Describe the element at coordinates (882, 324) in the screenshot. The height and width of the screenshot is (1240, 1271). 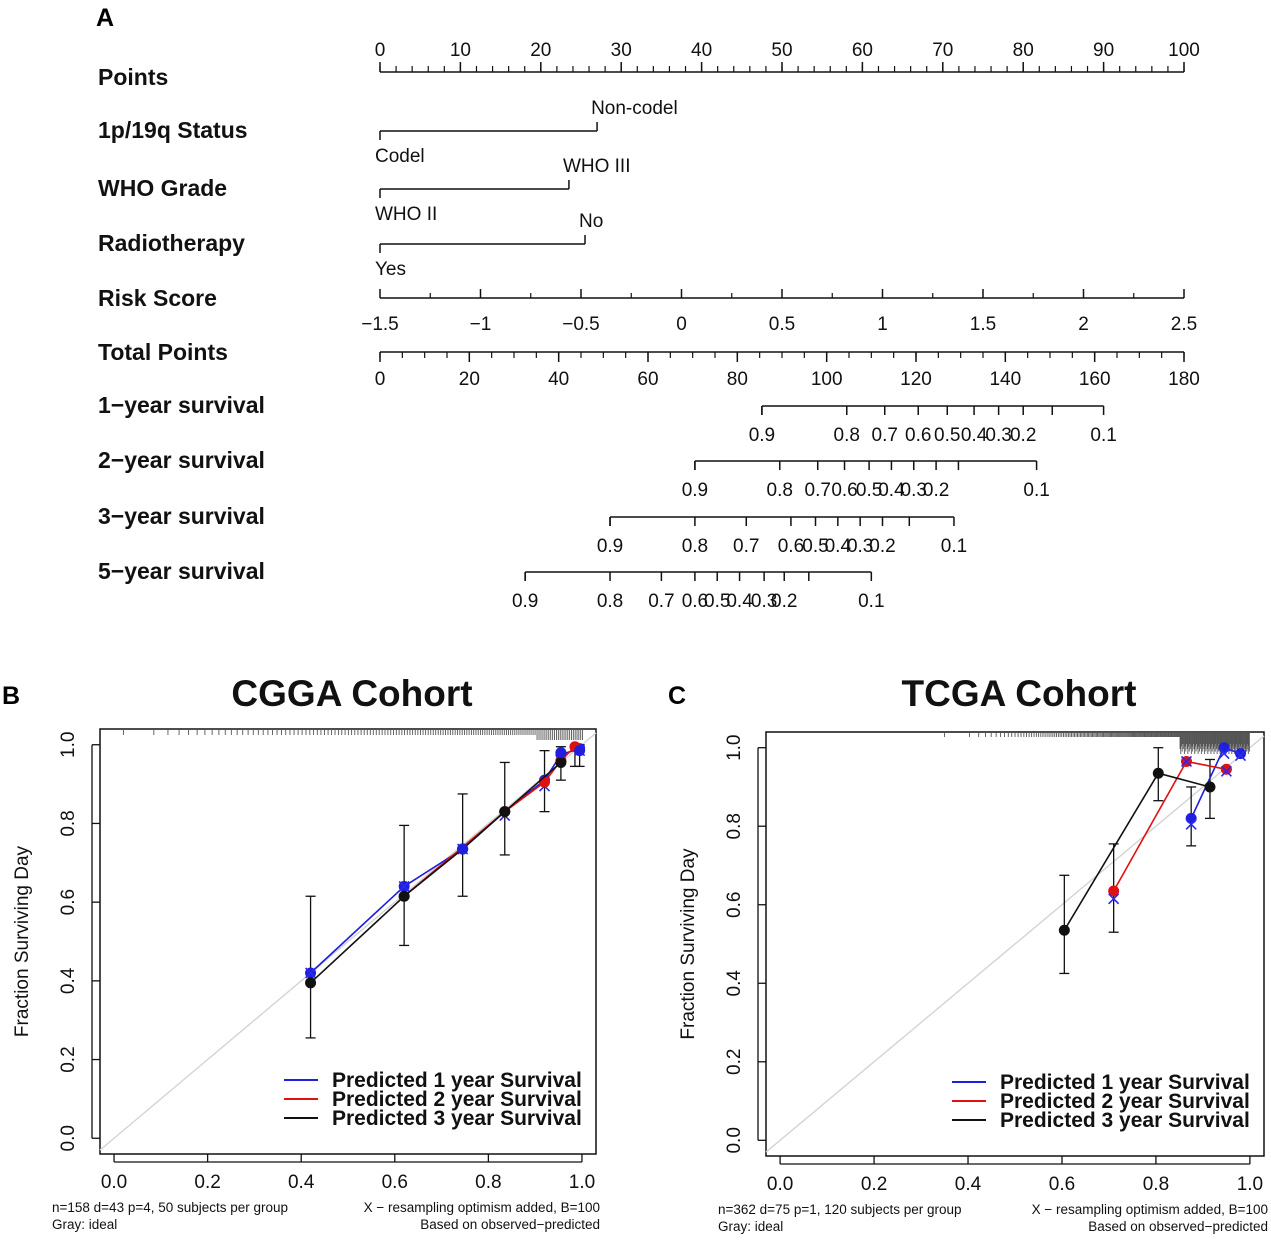
I see `nomogram-tick-label: 1` at that location.